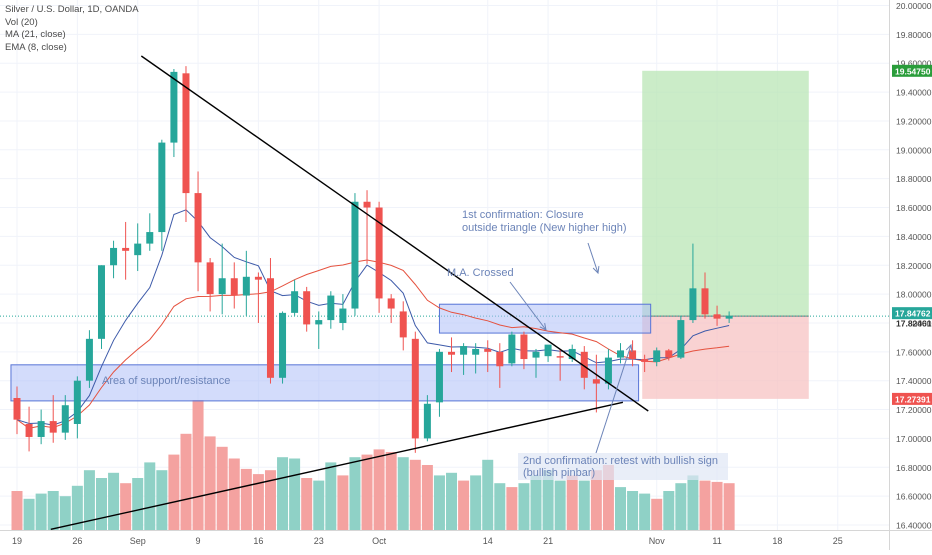 The height and width of the screenshot is (555, 932). What do you see at coordinates (613, 399) in the screenshot?
I see `arrow-second-confirmation` at bounding box center [613, 399].